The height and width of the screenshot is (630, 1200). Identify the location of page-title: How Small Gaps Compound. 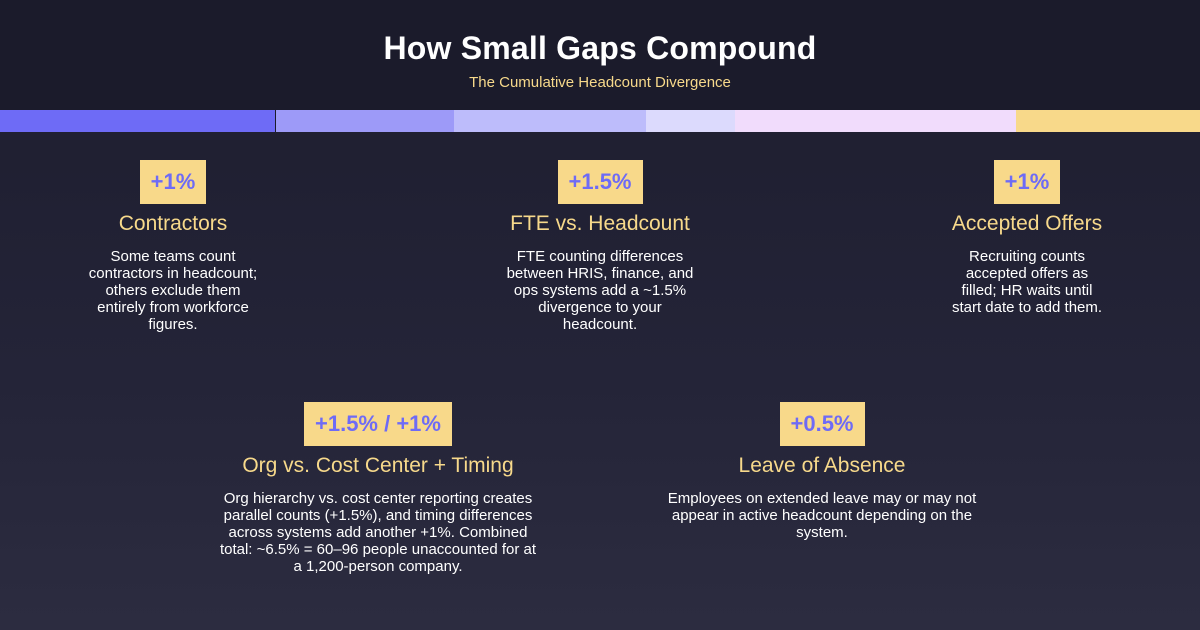
(600, 48).